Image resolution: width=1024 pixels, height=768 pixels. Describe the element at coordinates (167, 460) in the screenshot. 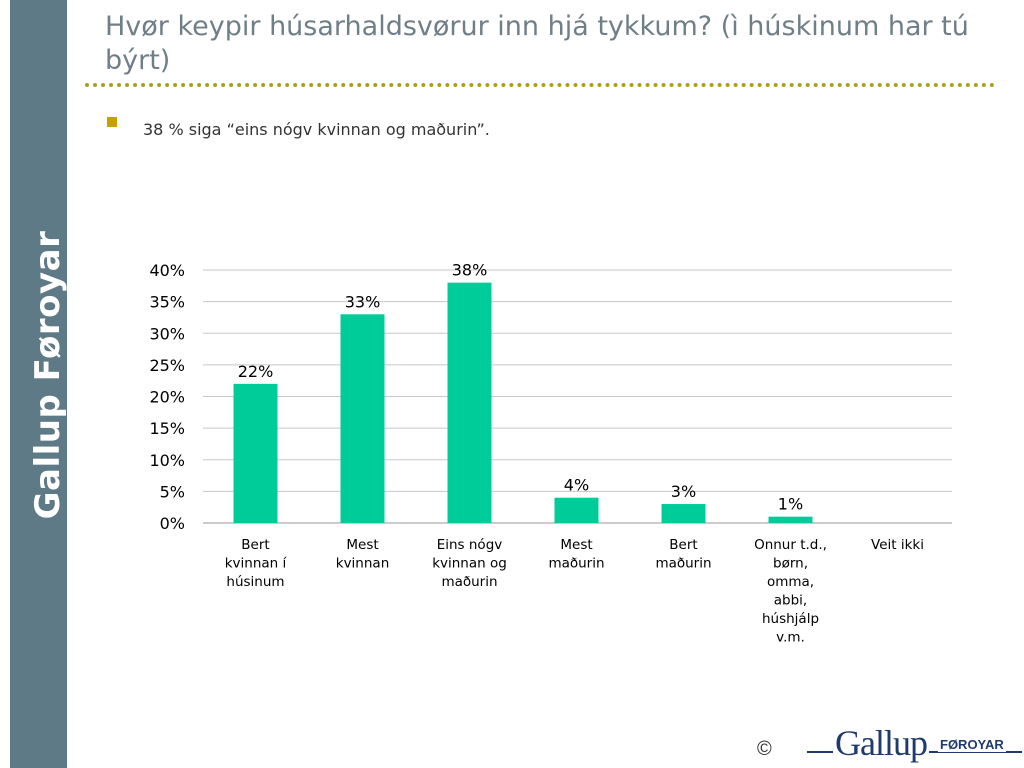

I see `y-tick-label: 10%` at that location.